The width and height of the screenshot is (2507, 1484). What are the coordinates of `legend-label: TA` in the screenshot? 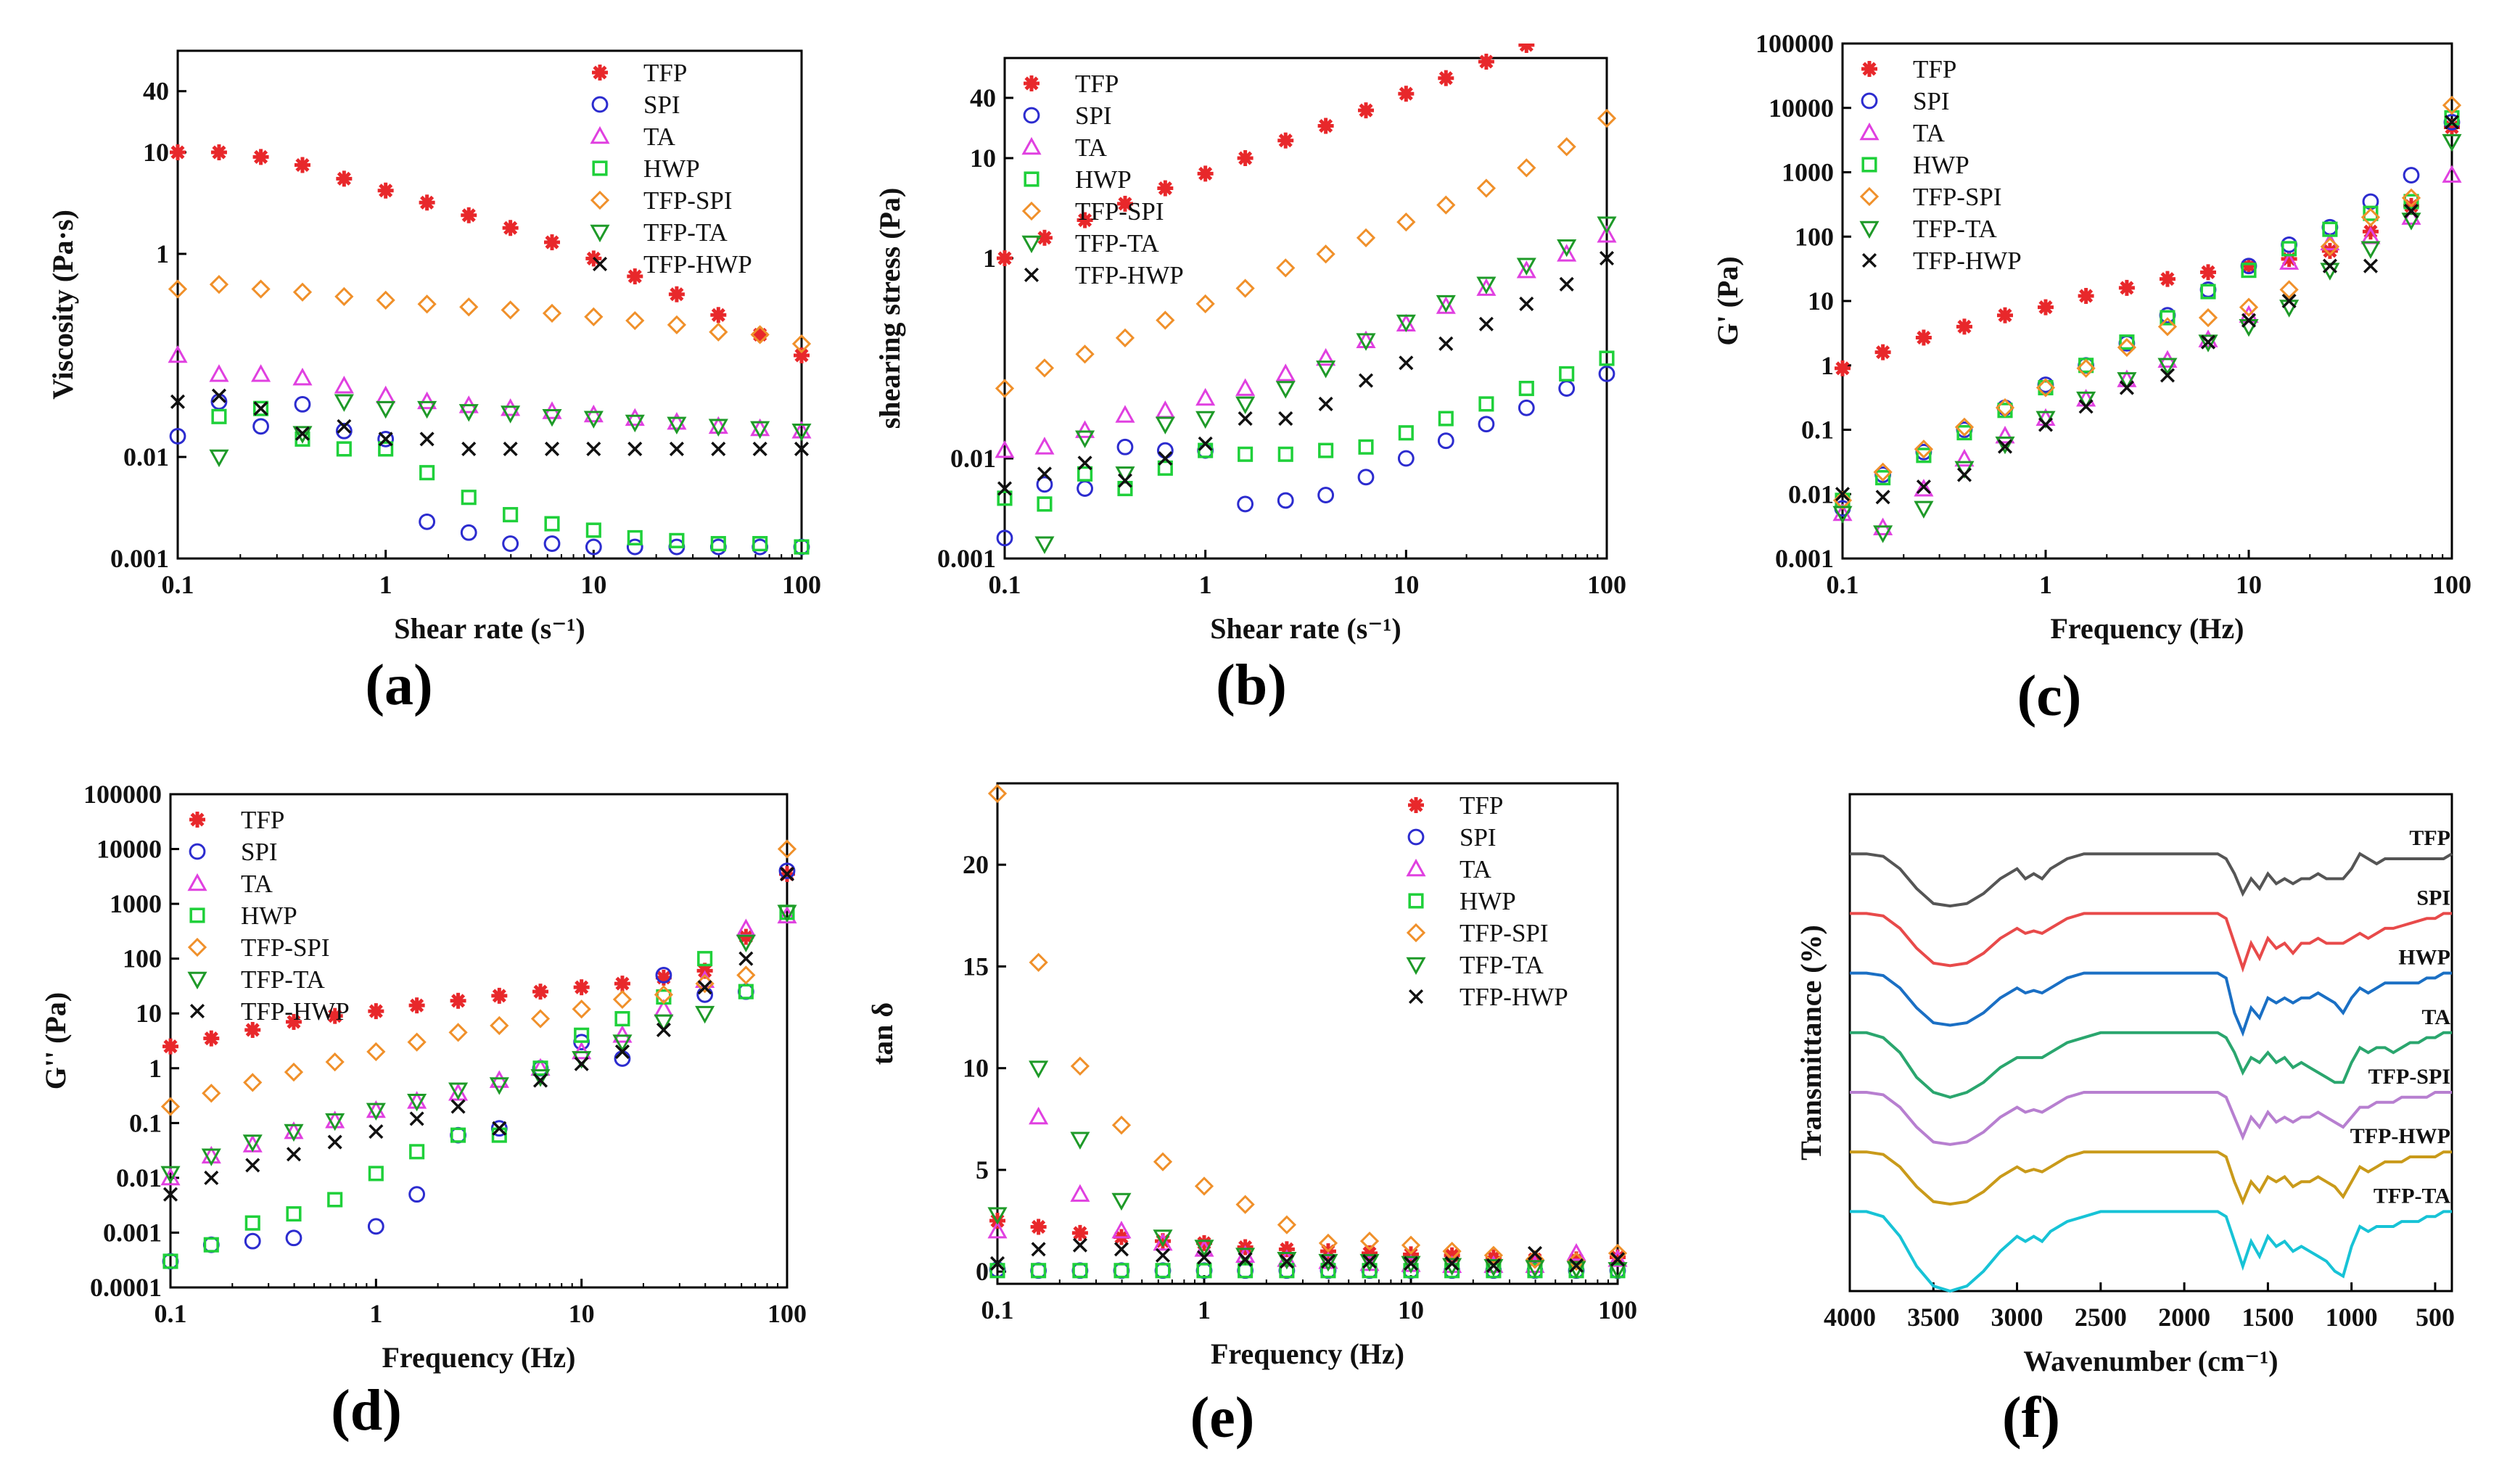 It's located at (1091, 147).